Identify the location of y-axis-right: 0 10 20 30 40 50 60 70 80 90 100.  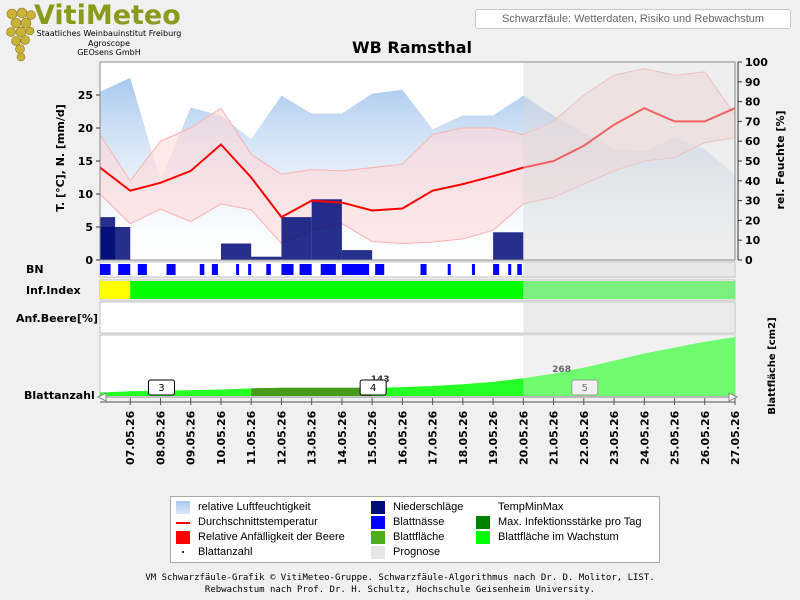
(752, 161).